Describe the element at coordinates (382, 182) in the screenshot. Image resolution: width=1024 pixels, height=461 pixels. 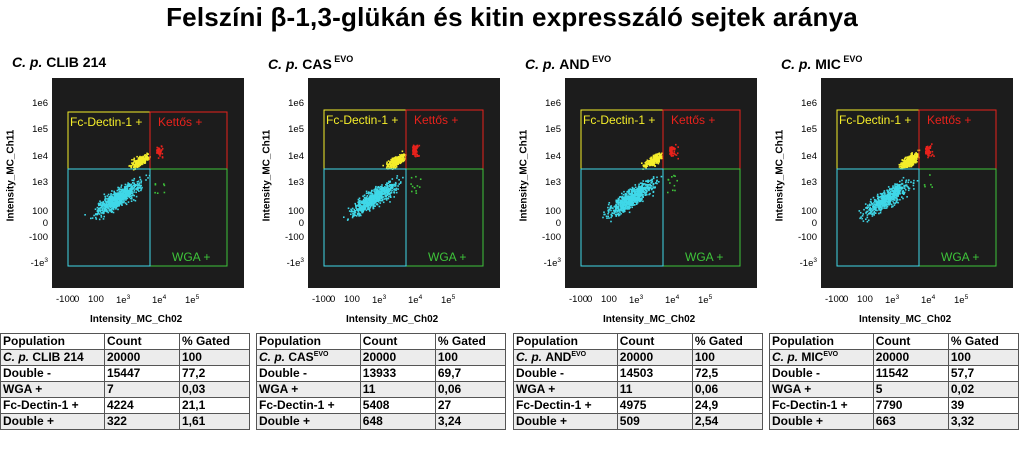
I see `data-points` at that location.